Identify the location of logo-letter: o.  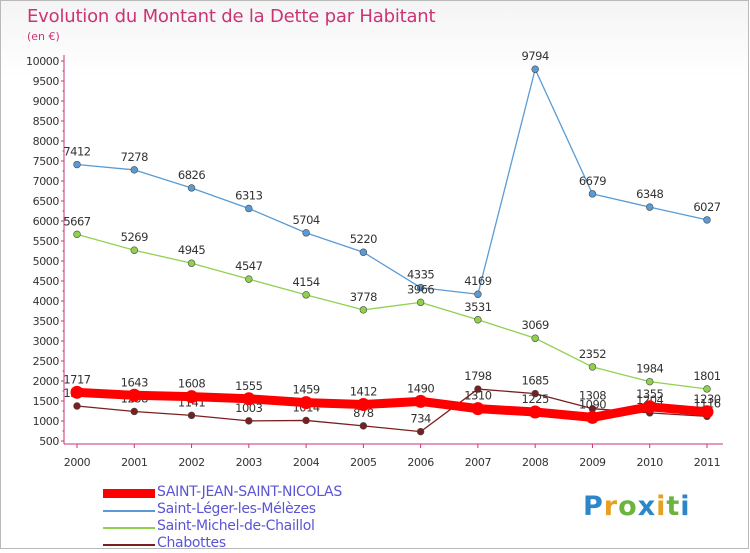
(628, 506).